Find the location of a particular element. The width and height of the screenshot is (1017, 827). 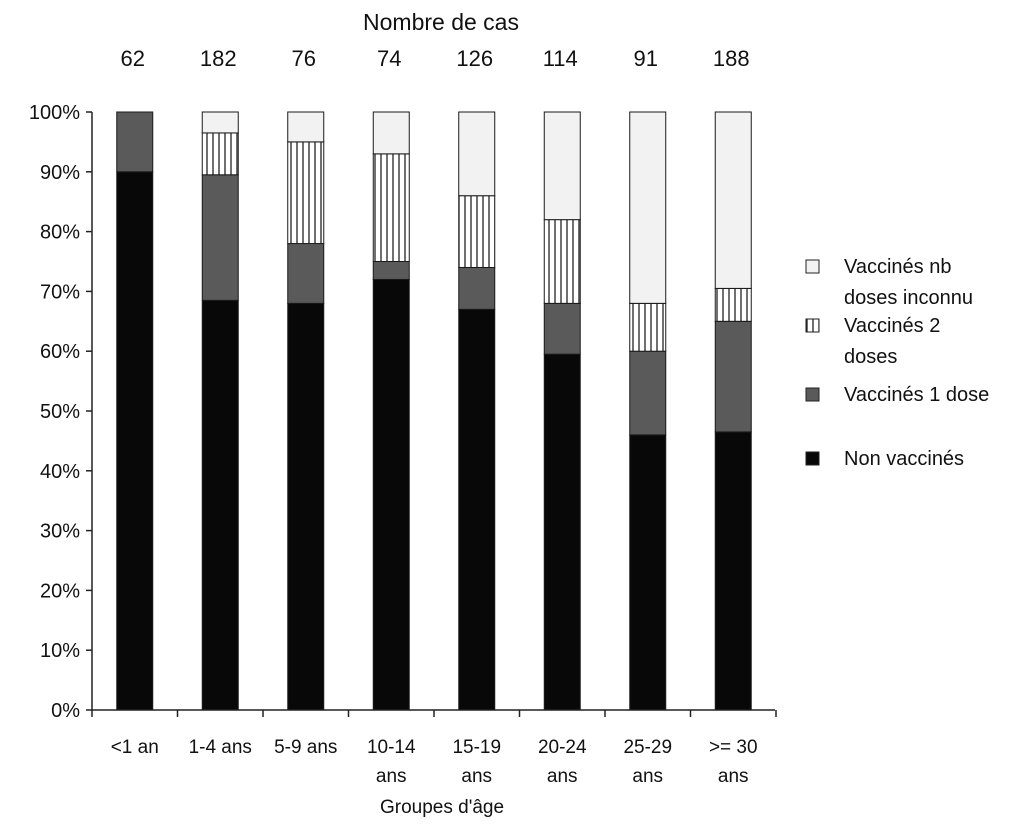

y-tick-label: 50% is located at coordinates (60, 412).